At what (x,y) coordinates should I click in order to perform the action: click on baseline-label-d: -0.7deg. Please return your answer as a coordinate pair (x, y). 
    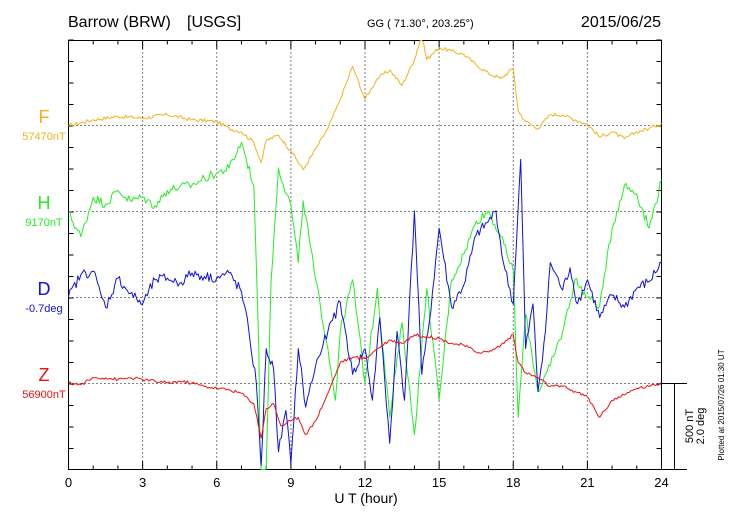
    Looking at the image, I should click on (43, 309).